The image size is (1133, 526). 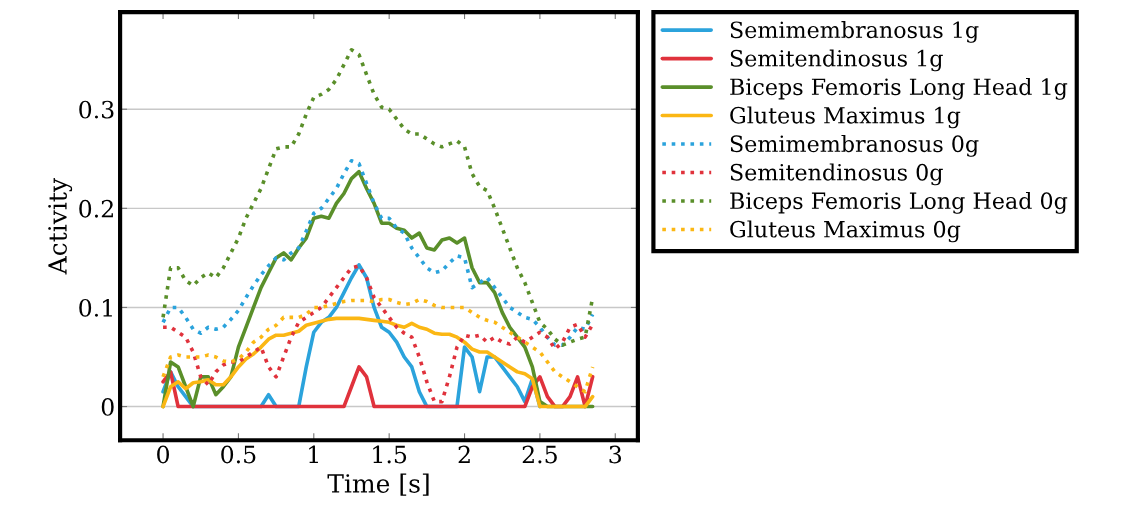 What do you see at coordinates (95, 307) in the screenshot?
I see `y-tick-label: 0.1` at bounding box center [95, 307].